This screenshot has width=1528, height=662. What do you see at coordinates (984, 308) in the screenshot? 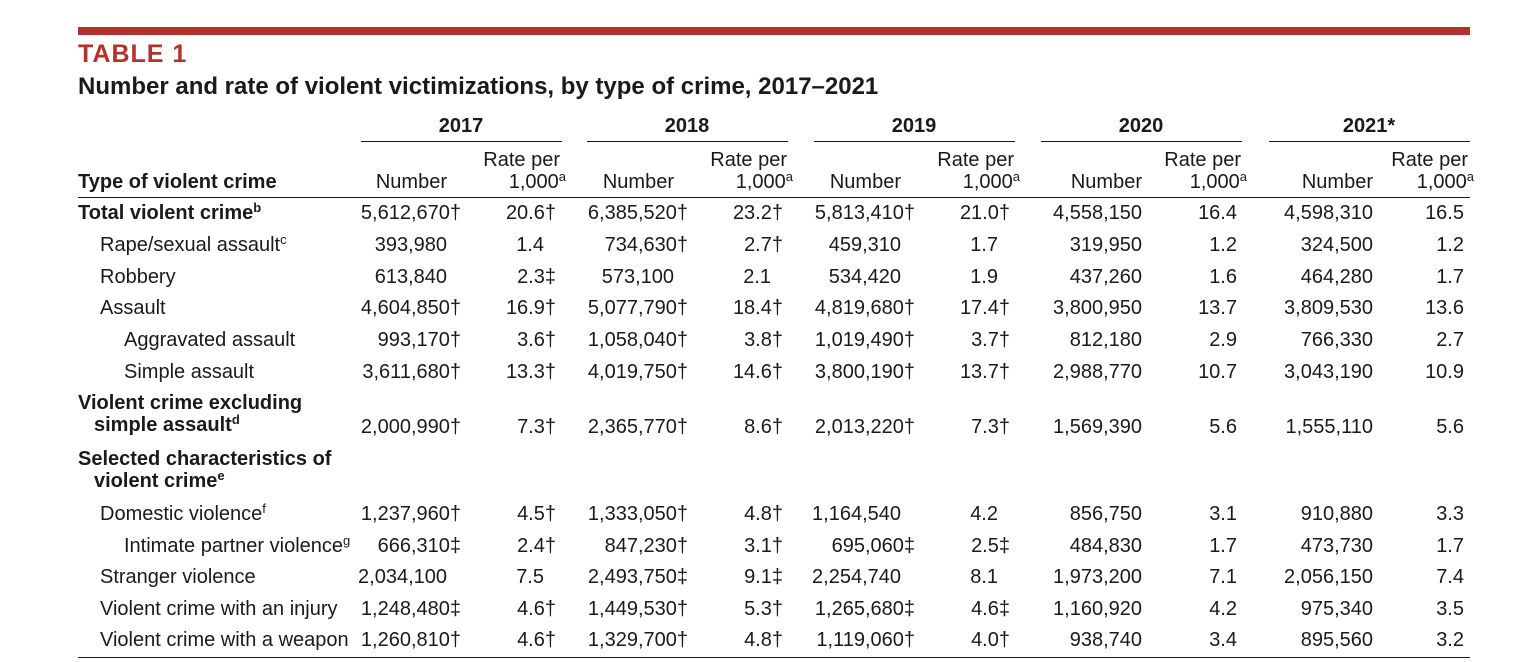
I see `rate-cell: 17.4†` at bounding box center [984, 308].